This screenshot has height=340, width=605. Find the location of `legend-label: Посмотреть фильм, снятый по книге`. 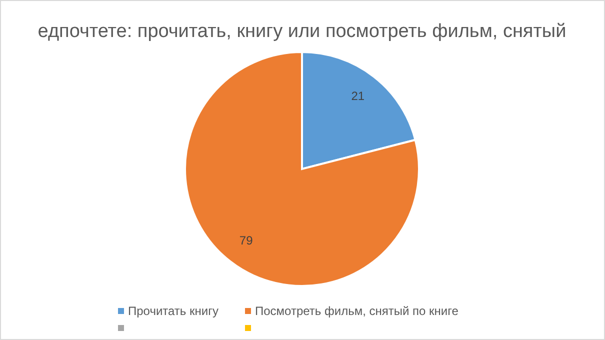

legend-label: Посмотреть фильм, снятый по книге is located at coordinates (357, 311).